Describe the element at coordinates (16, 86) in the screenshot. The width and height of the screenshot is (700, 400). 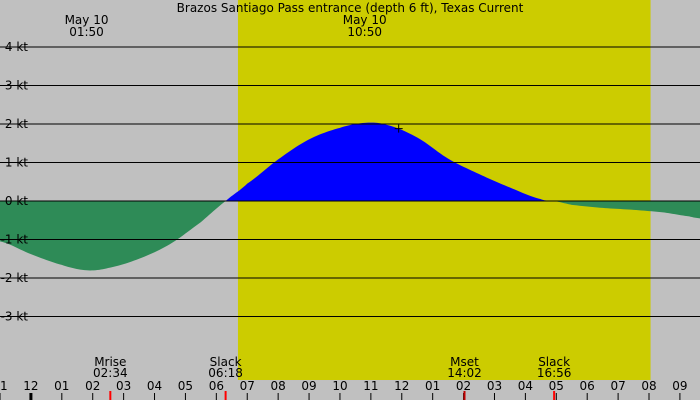
I see `y-tick-label: 3 kt` at that location.